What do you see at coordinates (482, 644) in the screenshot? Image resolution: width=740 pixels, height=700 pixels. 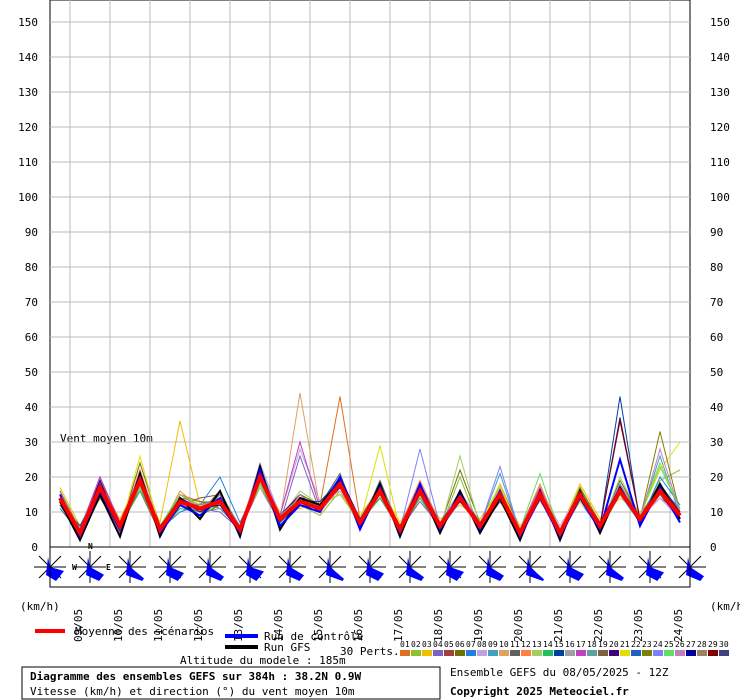 I see `legend-label: 08` at bounding box center [482, 644].